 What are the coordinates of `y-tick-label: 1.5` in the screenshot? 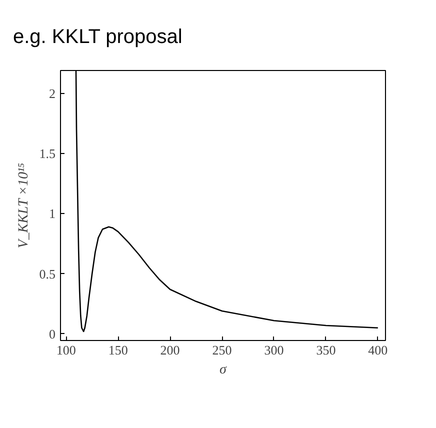 It's located at (47, 153).